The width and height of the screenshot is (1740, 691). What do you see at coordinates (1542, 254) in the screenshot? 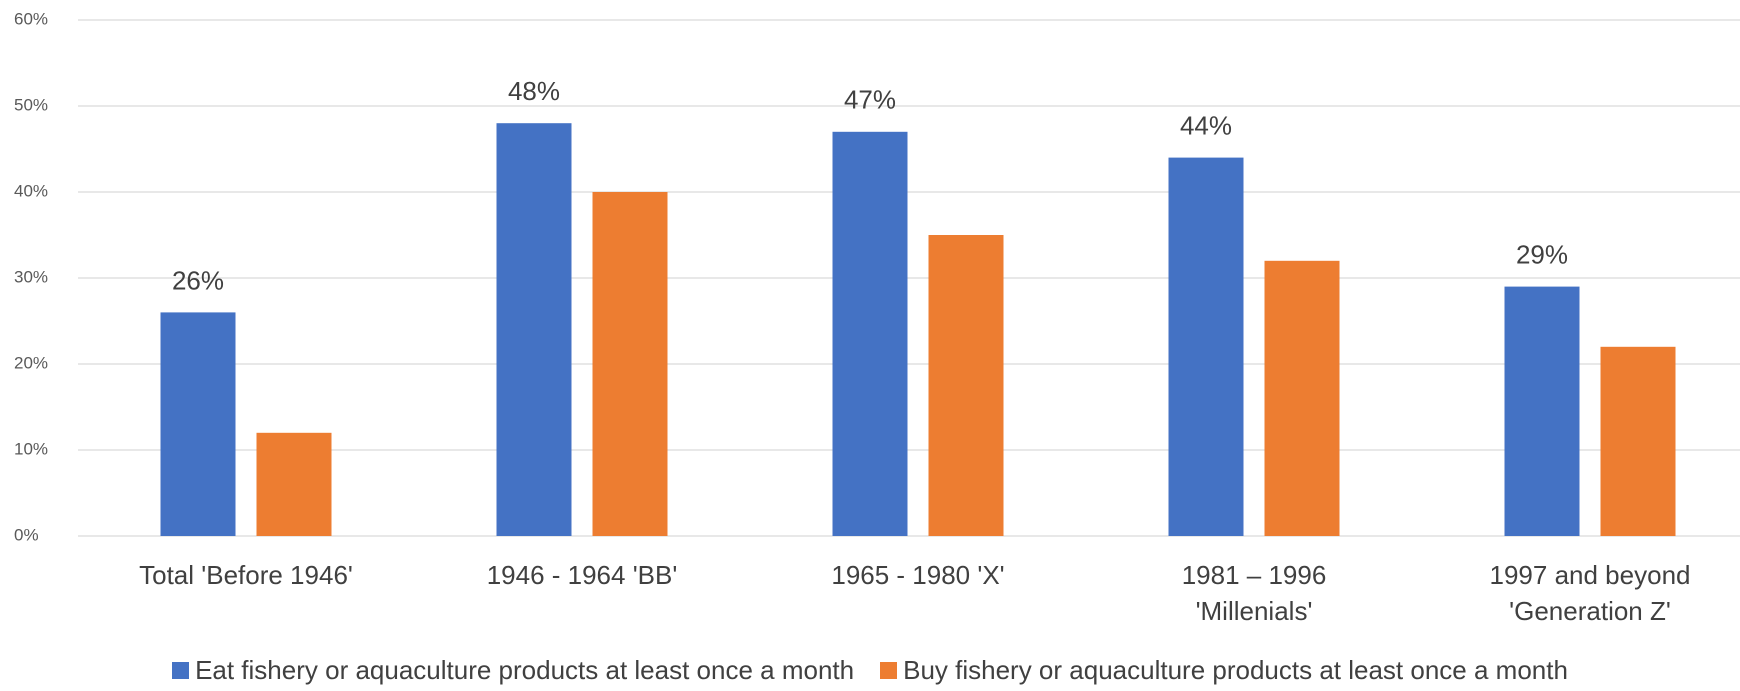
I see `data-label: 29%` at bounding box center [1542, 254].